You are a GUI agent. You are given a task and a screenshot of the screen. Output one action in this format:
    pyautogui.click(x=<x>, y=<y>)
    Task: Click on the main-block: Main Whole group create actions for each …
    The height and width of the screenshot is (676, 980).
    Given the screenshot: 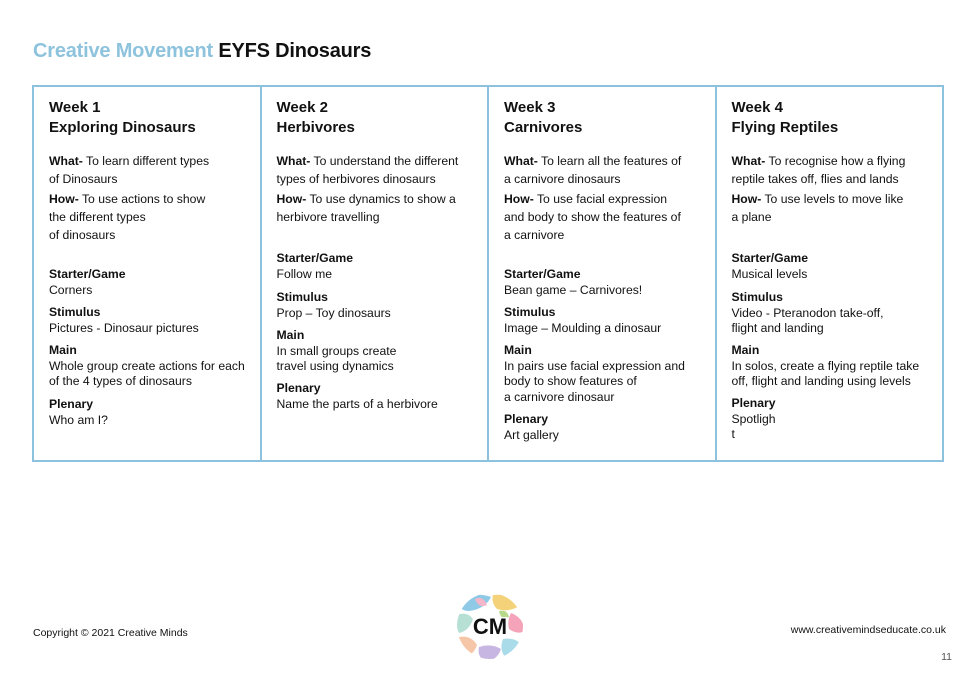 What is the action you would take?
    pyautogui.click(x=151, y=366)
    